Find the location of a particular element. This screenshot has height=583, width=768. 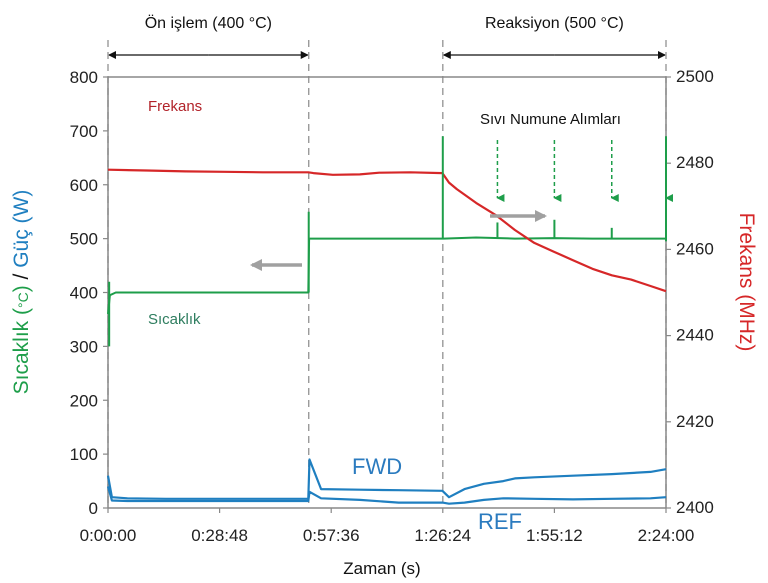

y-axis-right-label: Frekans (MHz) is located at coordinates (746, 282).